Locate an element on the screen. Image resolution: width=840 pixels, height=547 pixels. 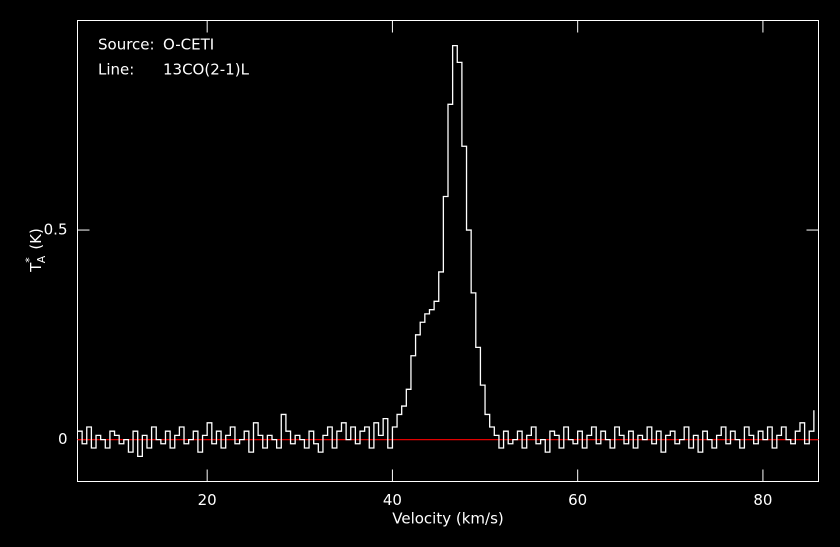
x-tick-label: 40 is located at coordinates (392, 500).